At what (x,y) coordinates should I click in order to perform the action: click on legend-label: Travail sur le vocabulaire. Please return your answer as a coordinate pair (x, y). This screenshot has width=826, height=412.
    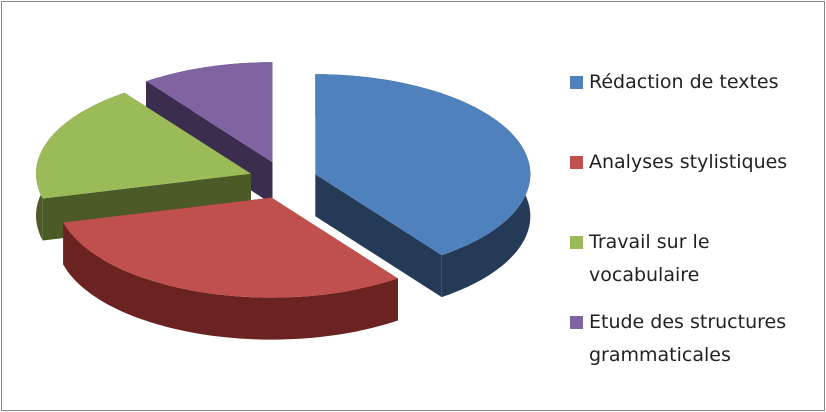
    Looking at the image, I should click on (649, 258).